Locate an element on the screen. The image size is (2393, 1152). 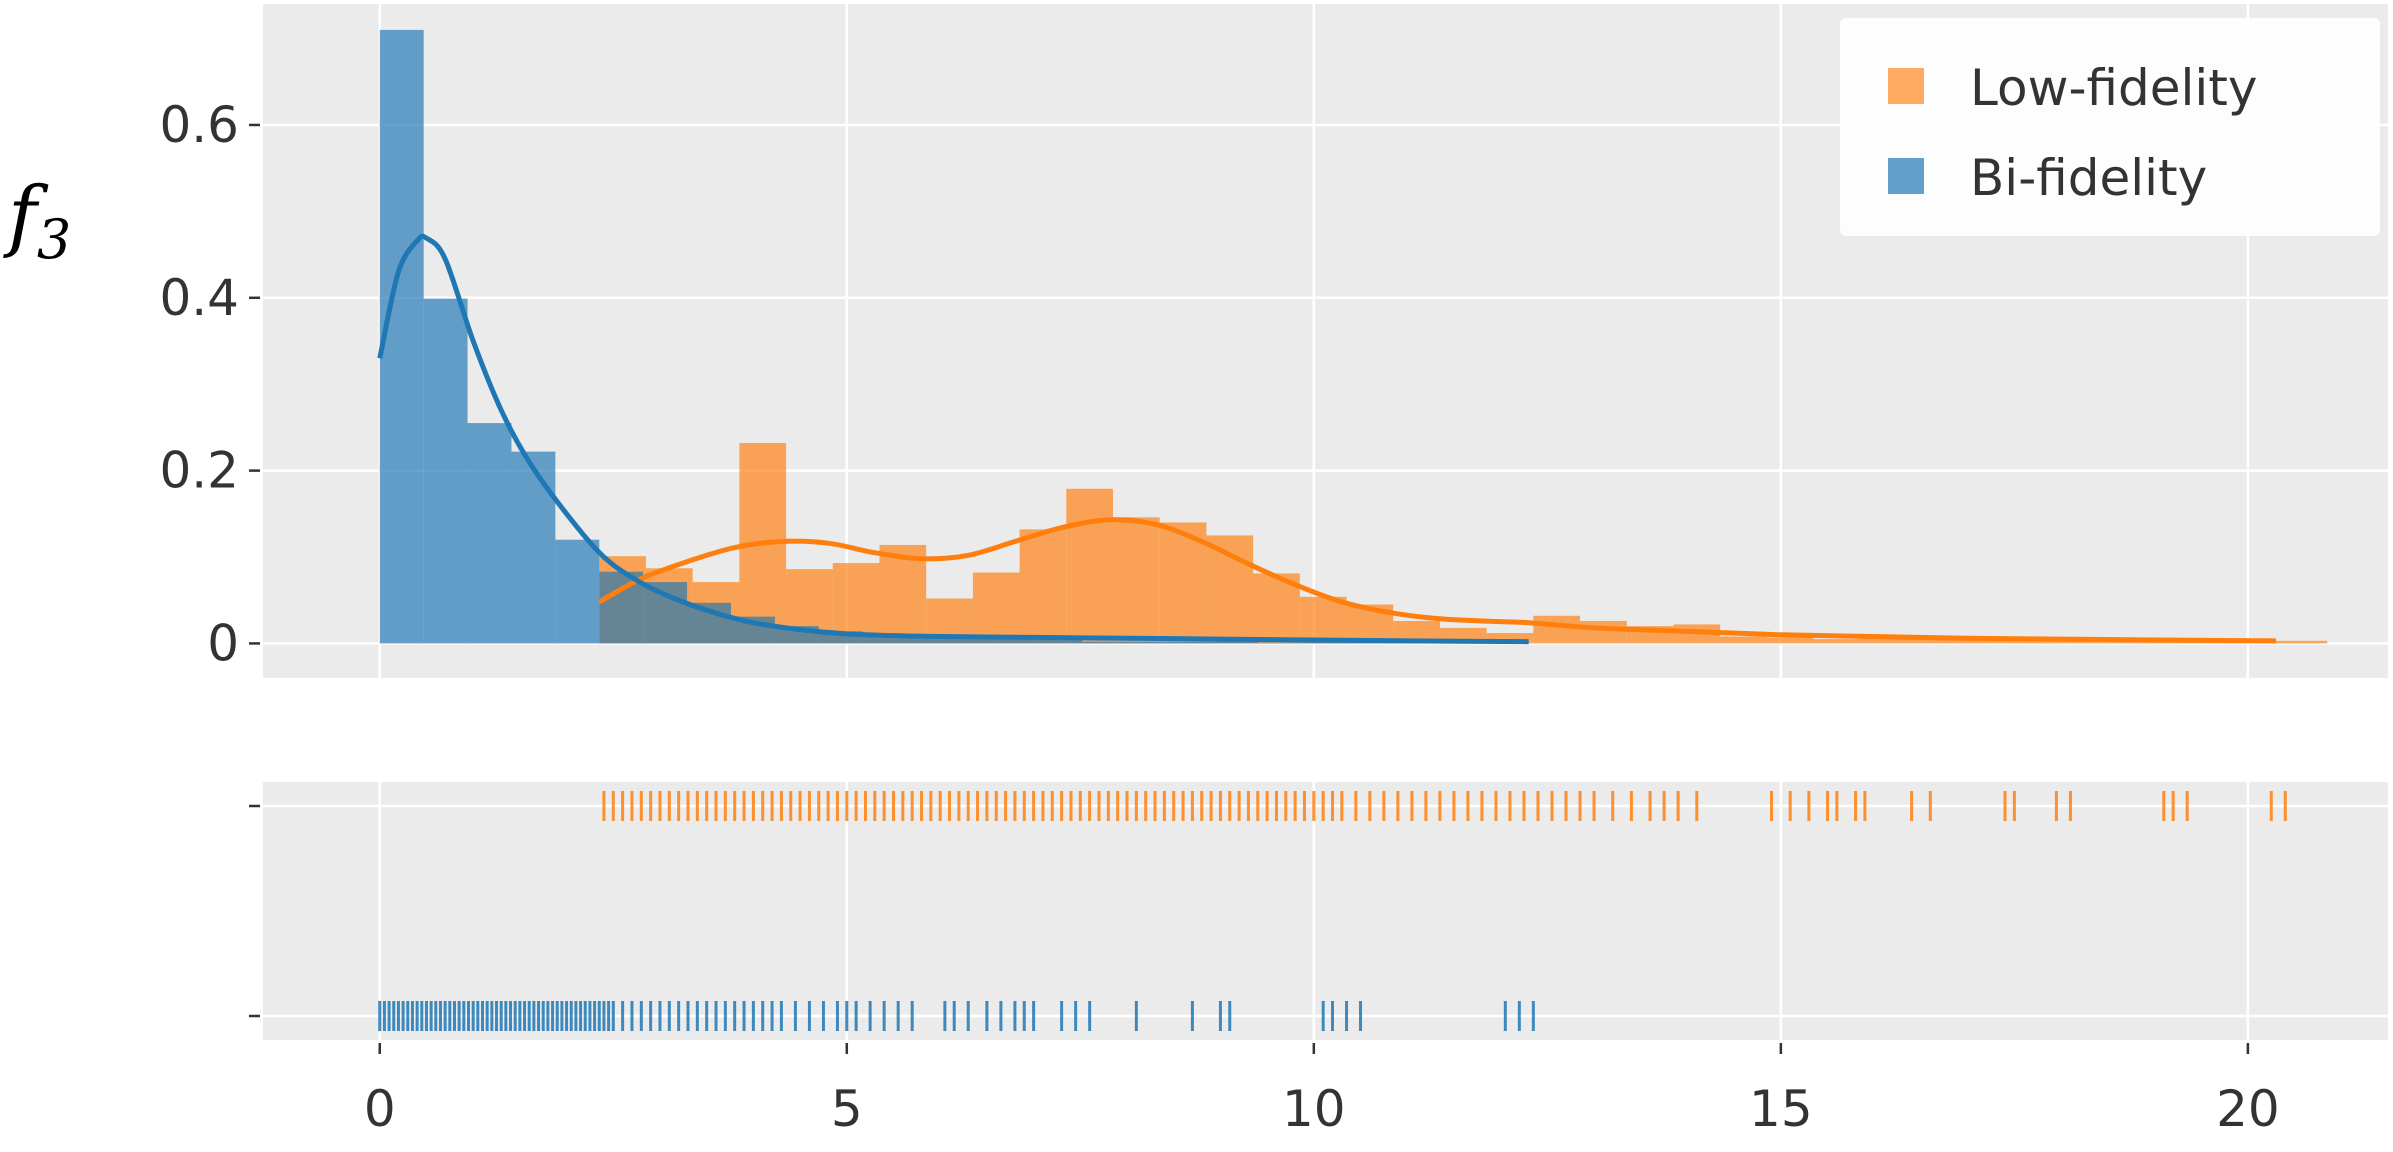
low-fidelity-rug is located at coordinates (1444, 806).